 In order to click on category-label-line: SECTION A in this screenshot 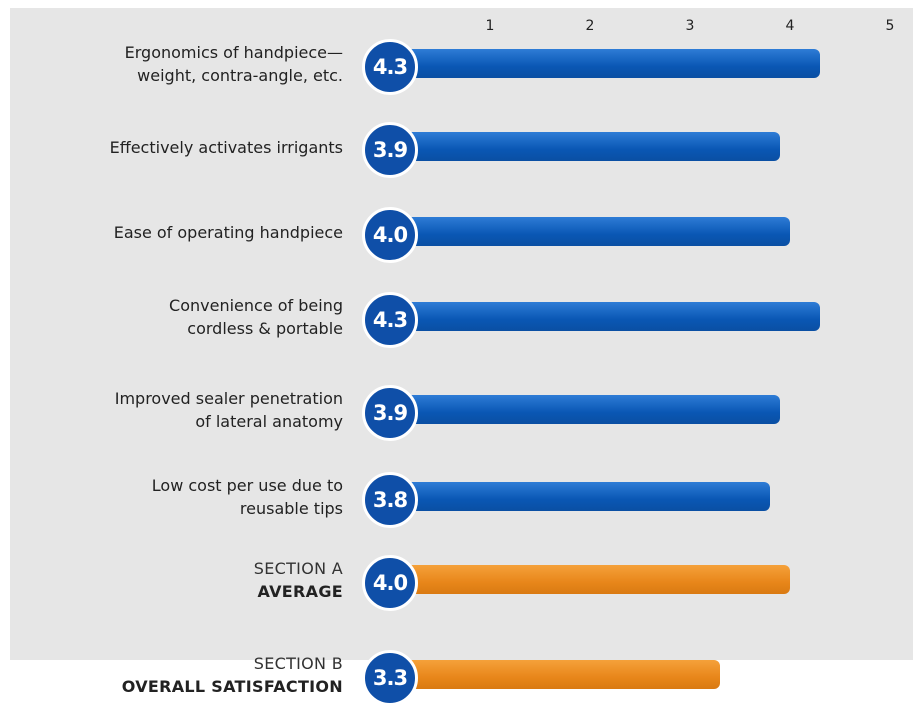, I will do `click(298, 568)`.